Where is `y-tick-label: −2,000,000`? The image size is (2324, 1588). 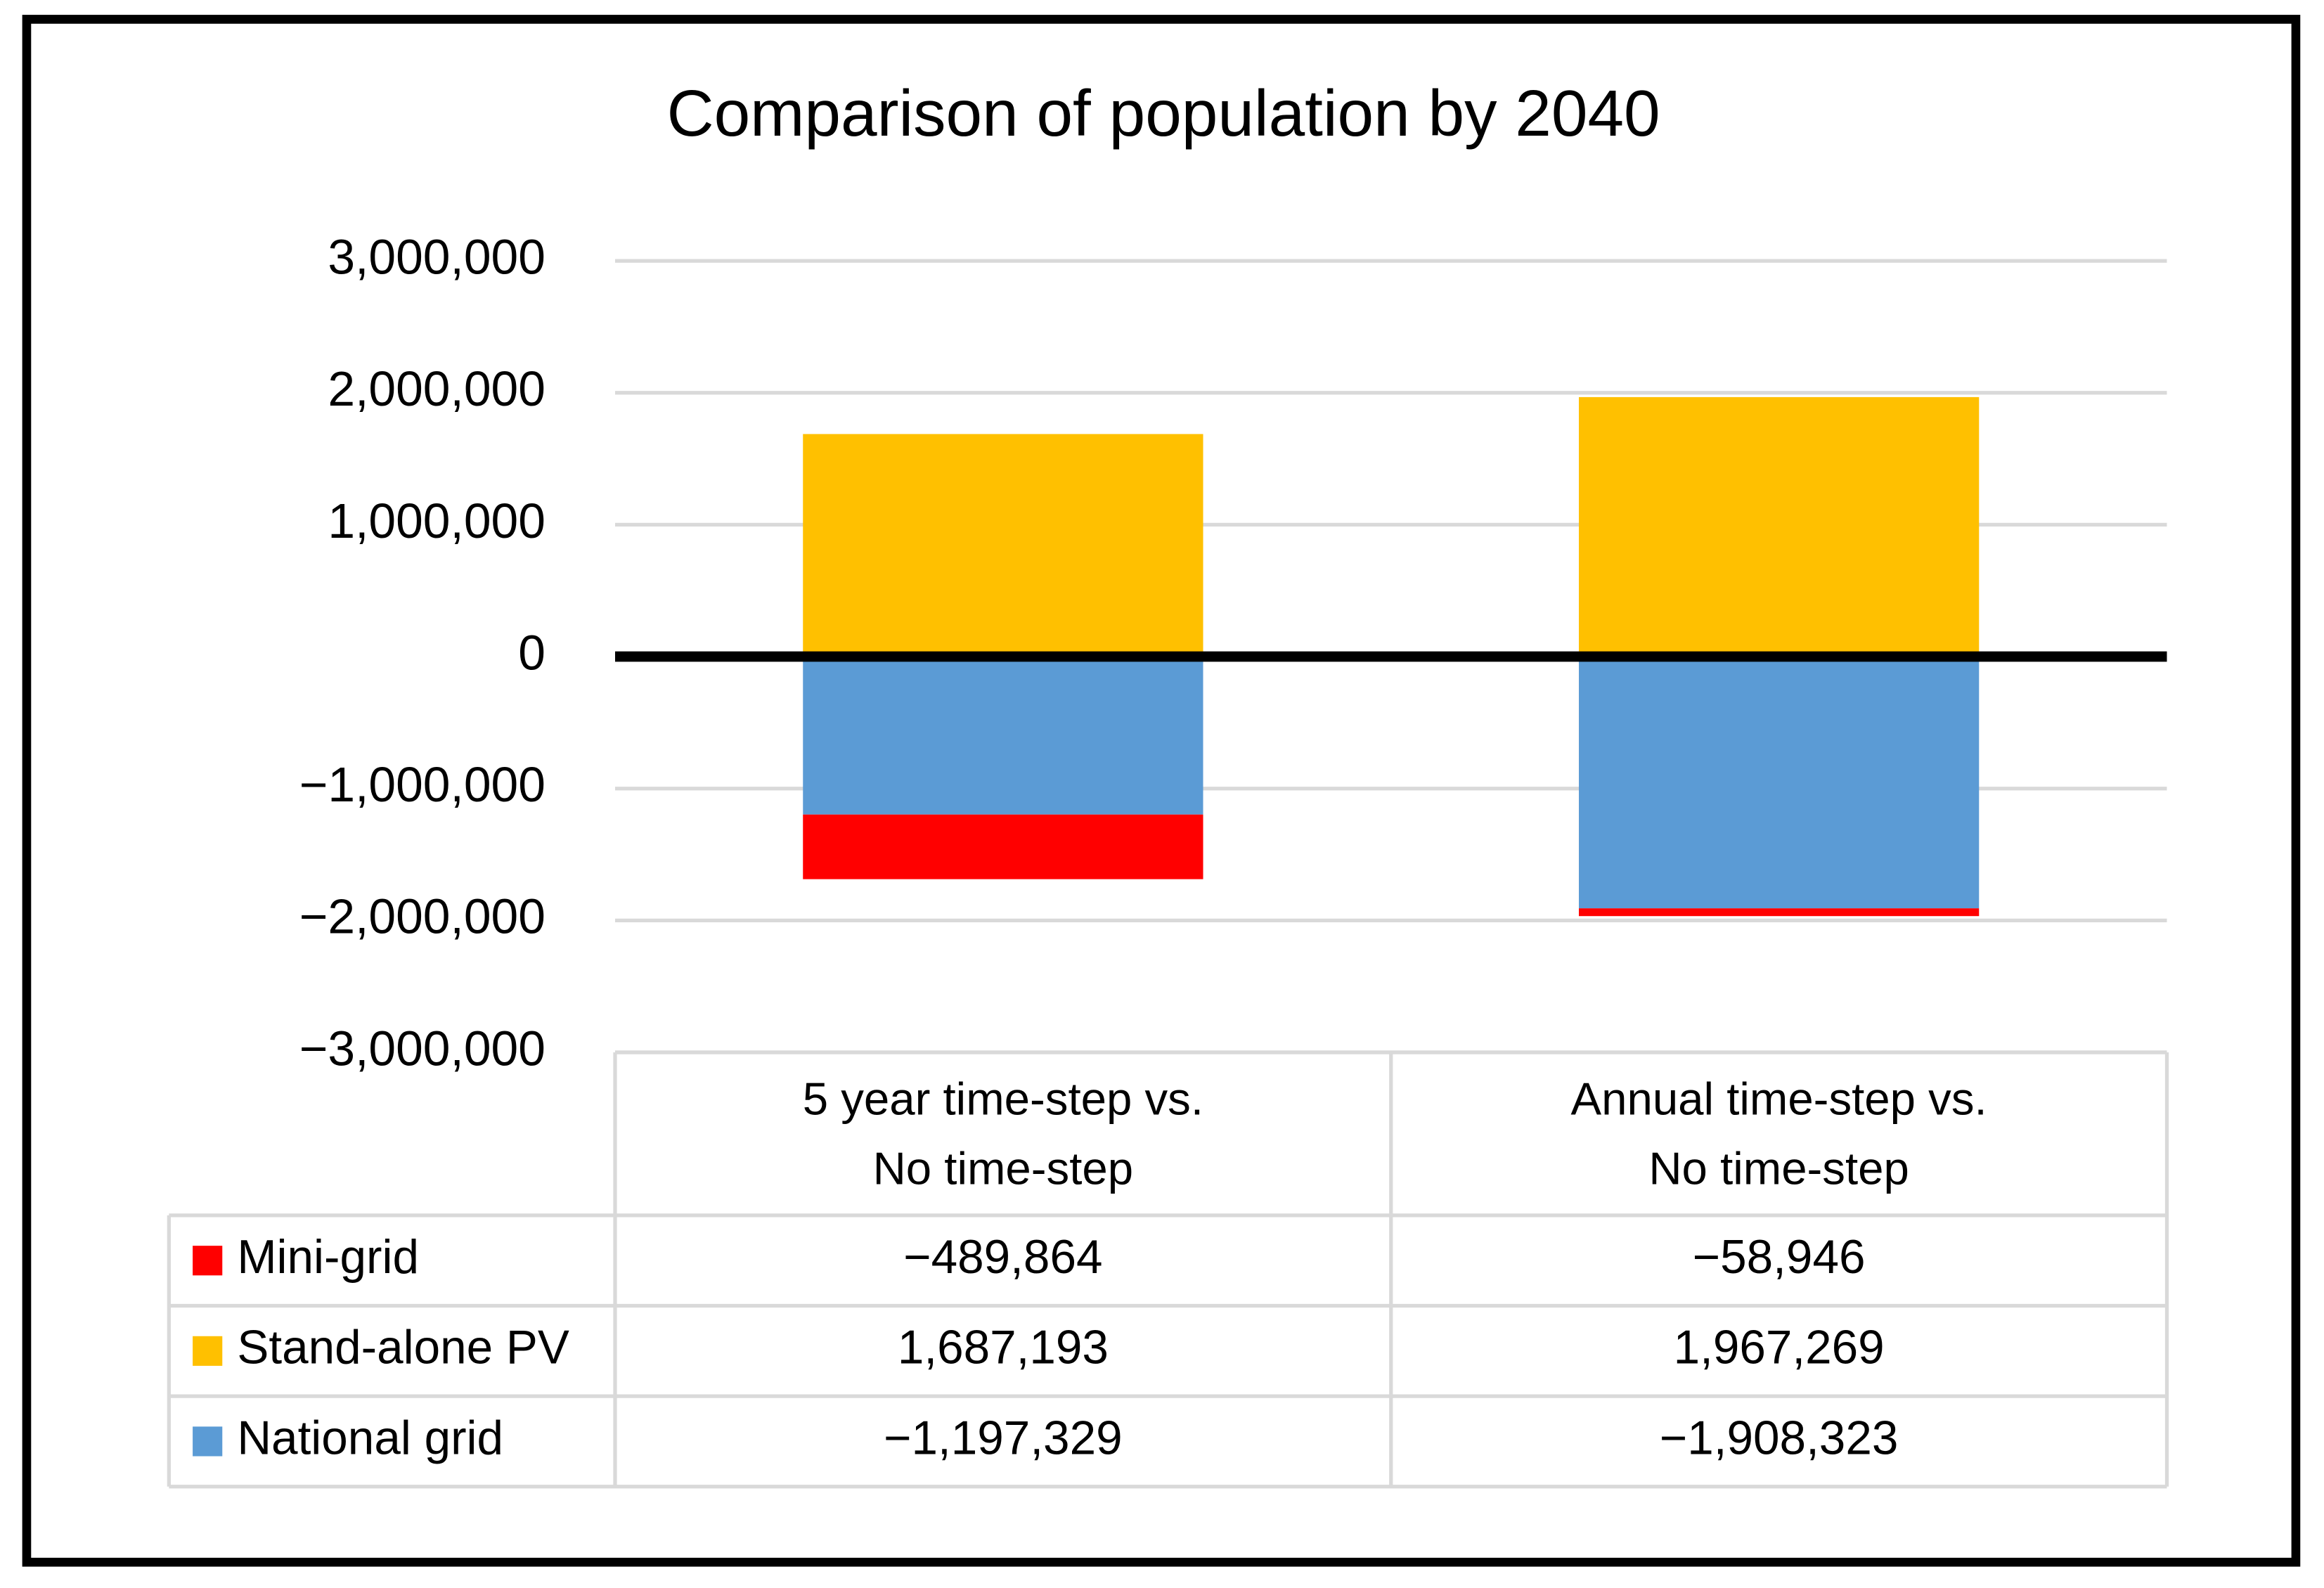 y-tick-label: −2,000,000 is located at coordinates (422, 916).